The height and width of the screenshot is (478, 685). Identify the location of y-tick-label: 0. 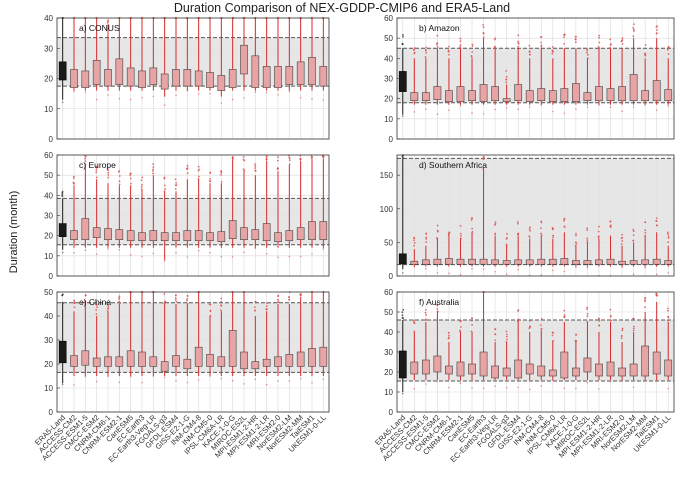
(391, 412).